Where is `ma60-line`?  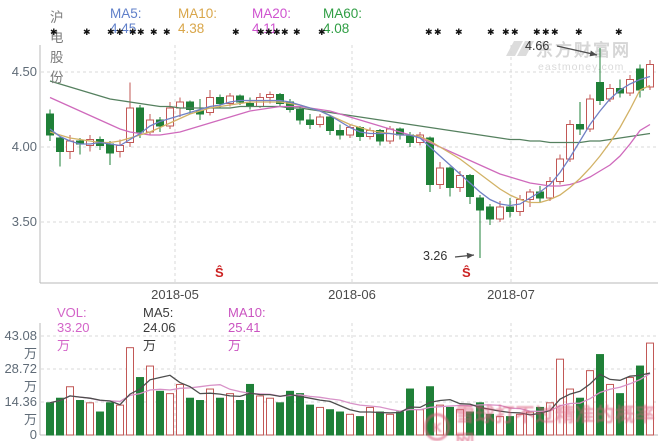 ma60-line is located at coordinates (350, 112).